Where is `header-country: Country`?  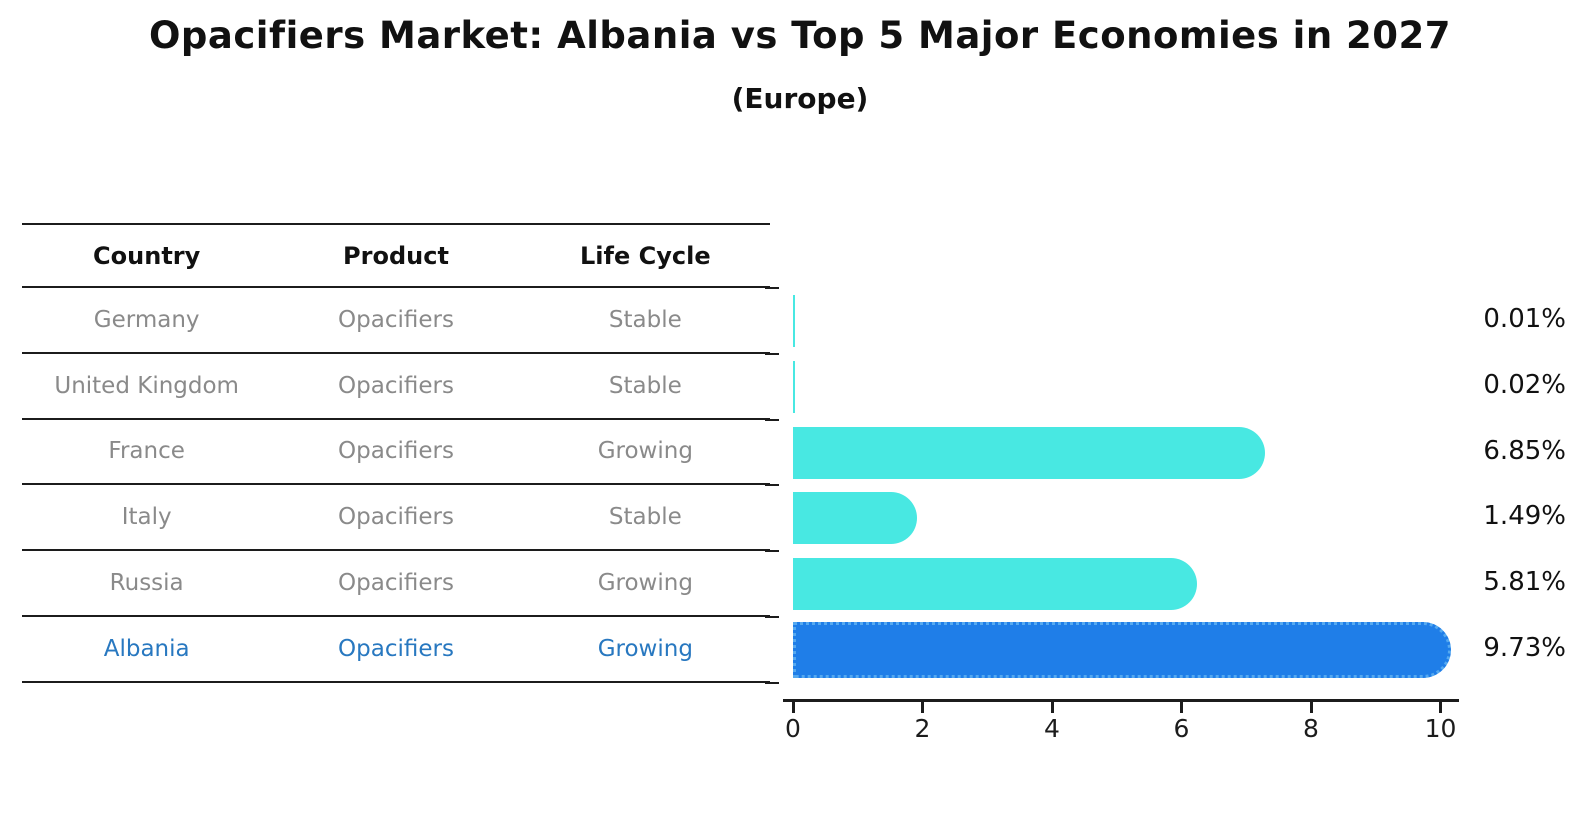 header-country: Country is located at coordinates (147, 255).